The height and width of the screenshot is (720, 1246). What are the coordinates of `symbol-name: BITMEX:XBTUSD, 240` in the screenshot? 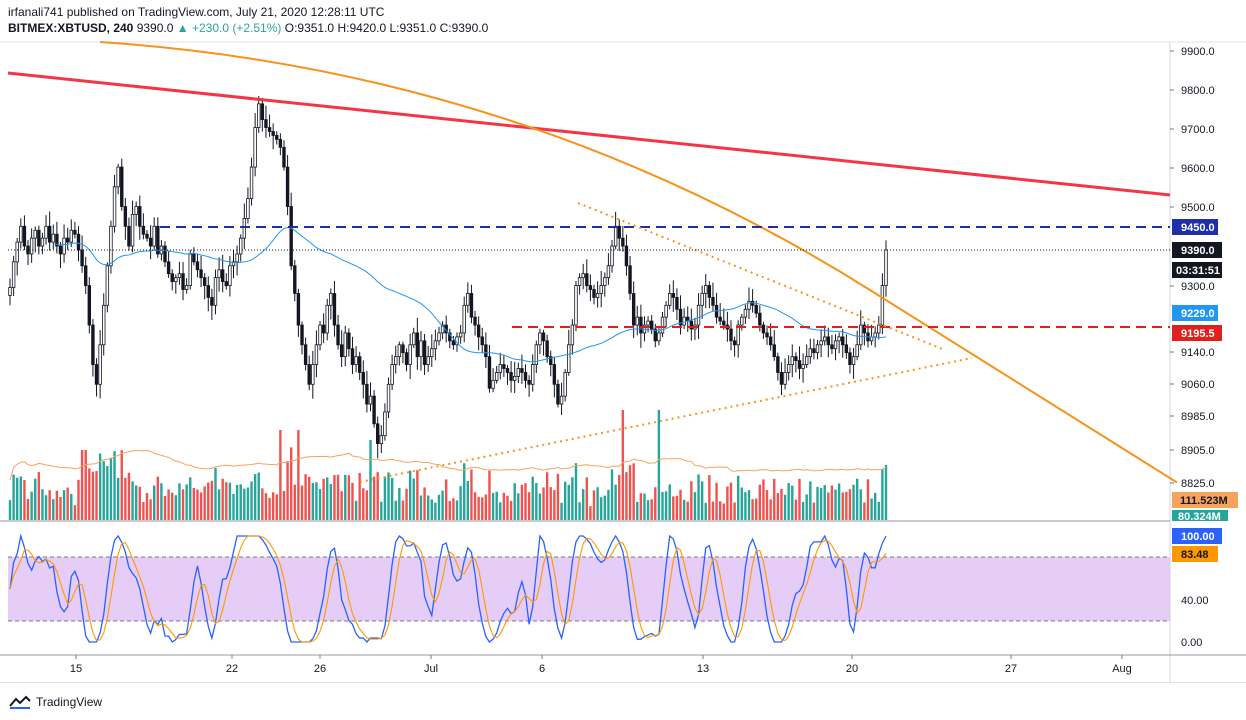 It's located at (71, 28).